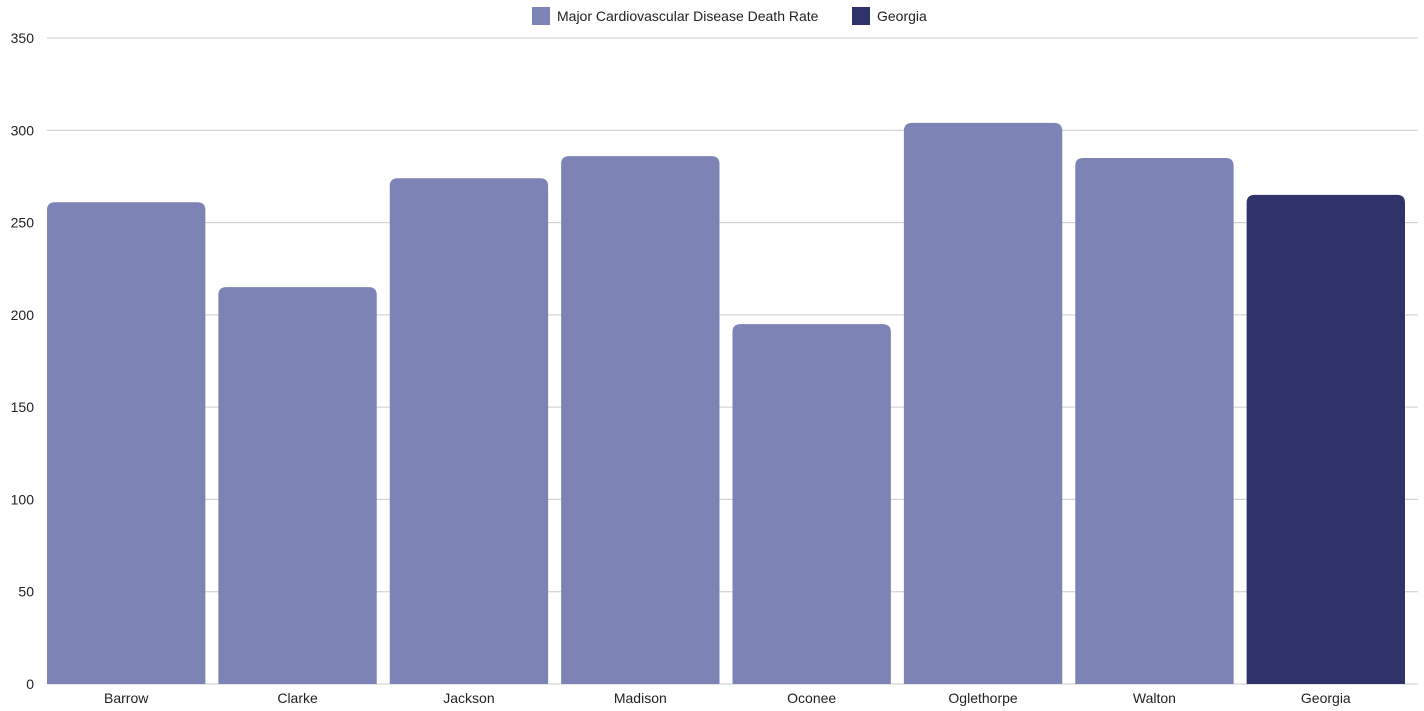 The height and width of the screenshot is (711, 1424). I want to click on legend-label-cardiovascular: Major Cardiovascular Disease Death Rate, so click(688, 16).